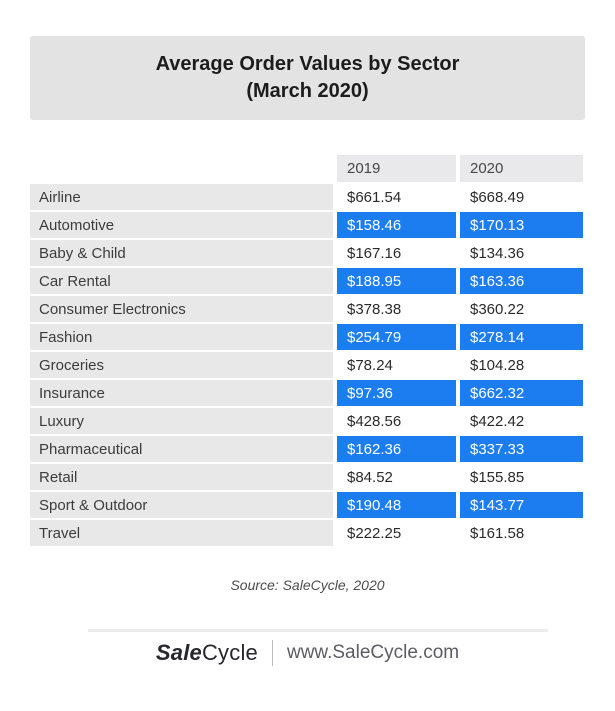  Describe the element at coordinates (181, 337) in the screenshot. I see `sector-label: Fashion` at that location.